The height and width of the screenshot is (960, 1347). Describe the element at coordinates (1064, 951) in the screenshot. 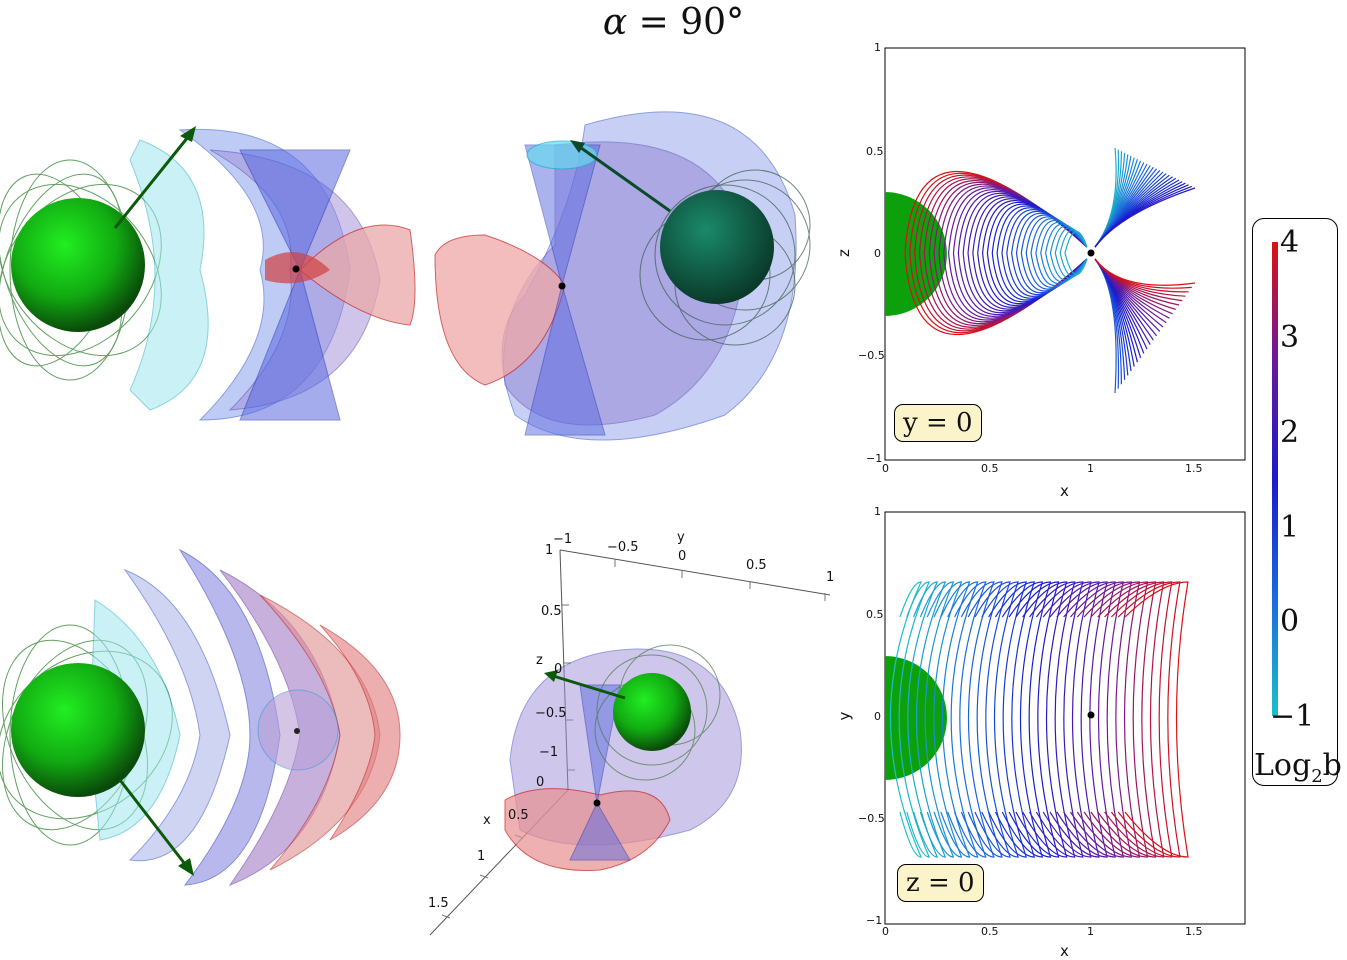

I see `xlabel-bottom: x` at that location.